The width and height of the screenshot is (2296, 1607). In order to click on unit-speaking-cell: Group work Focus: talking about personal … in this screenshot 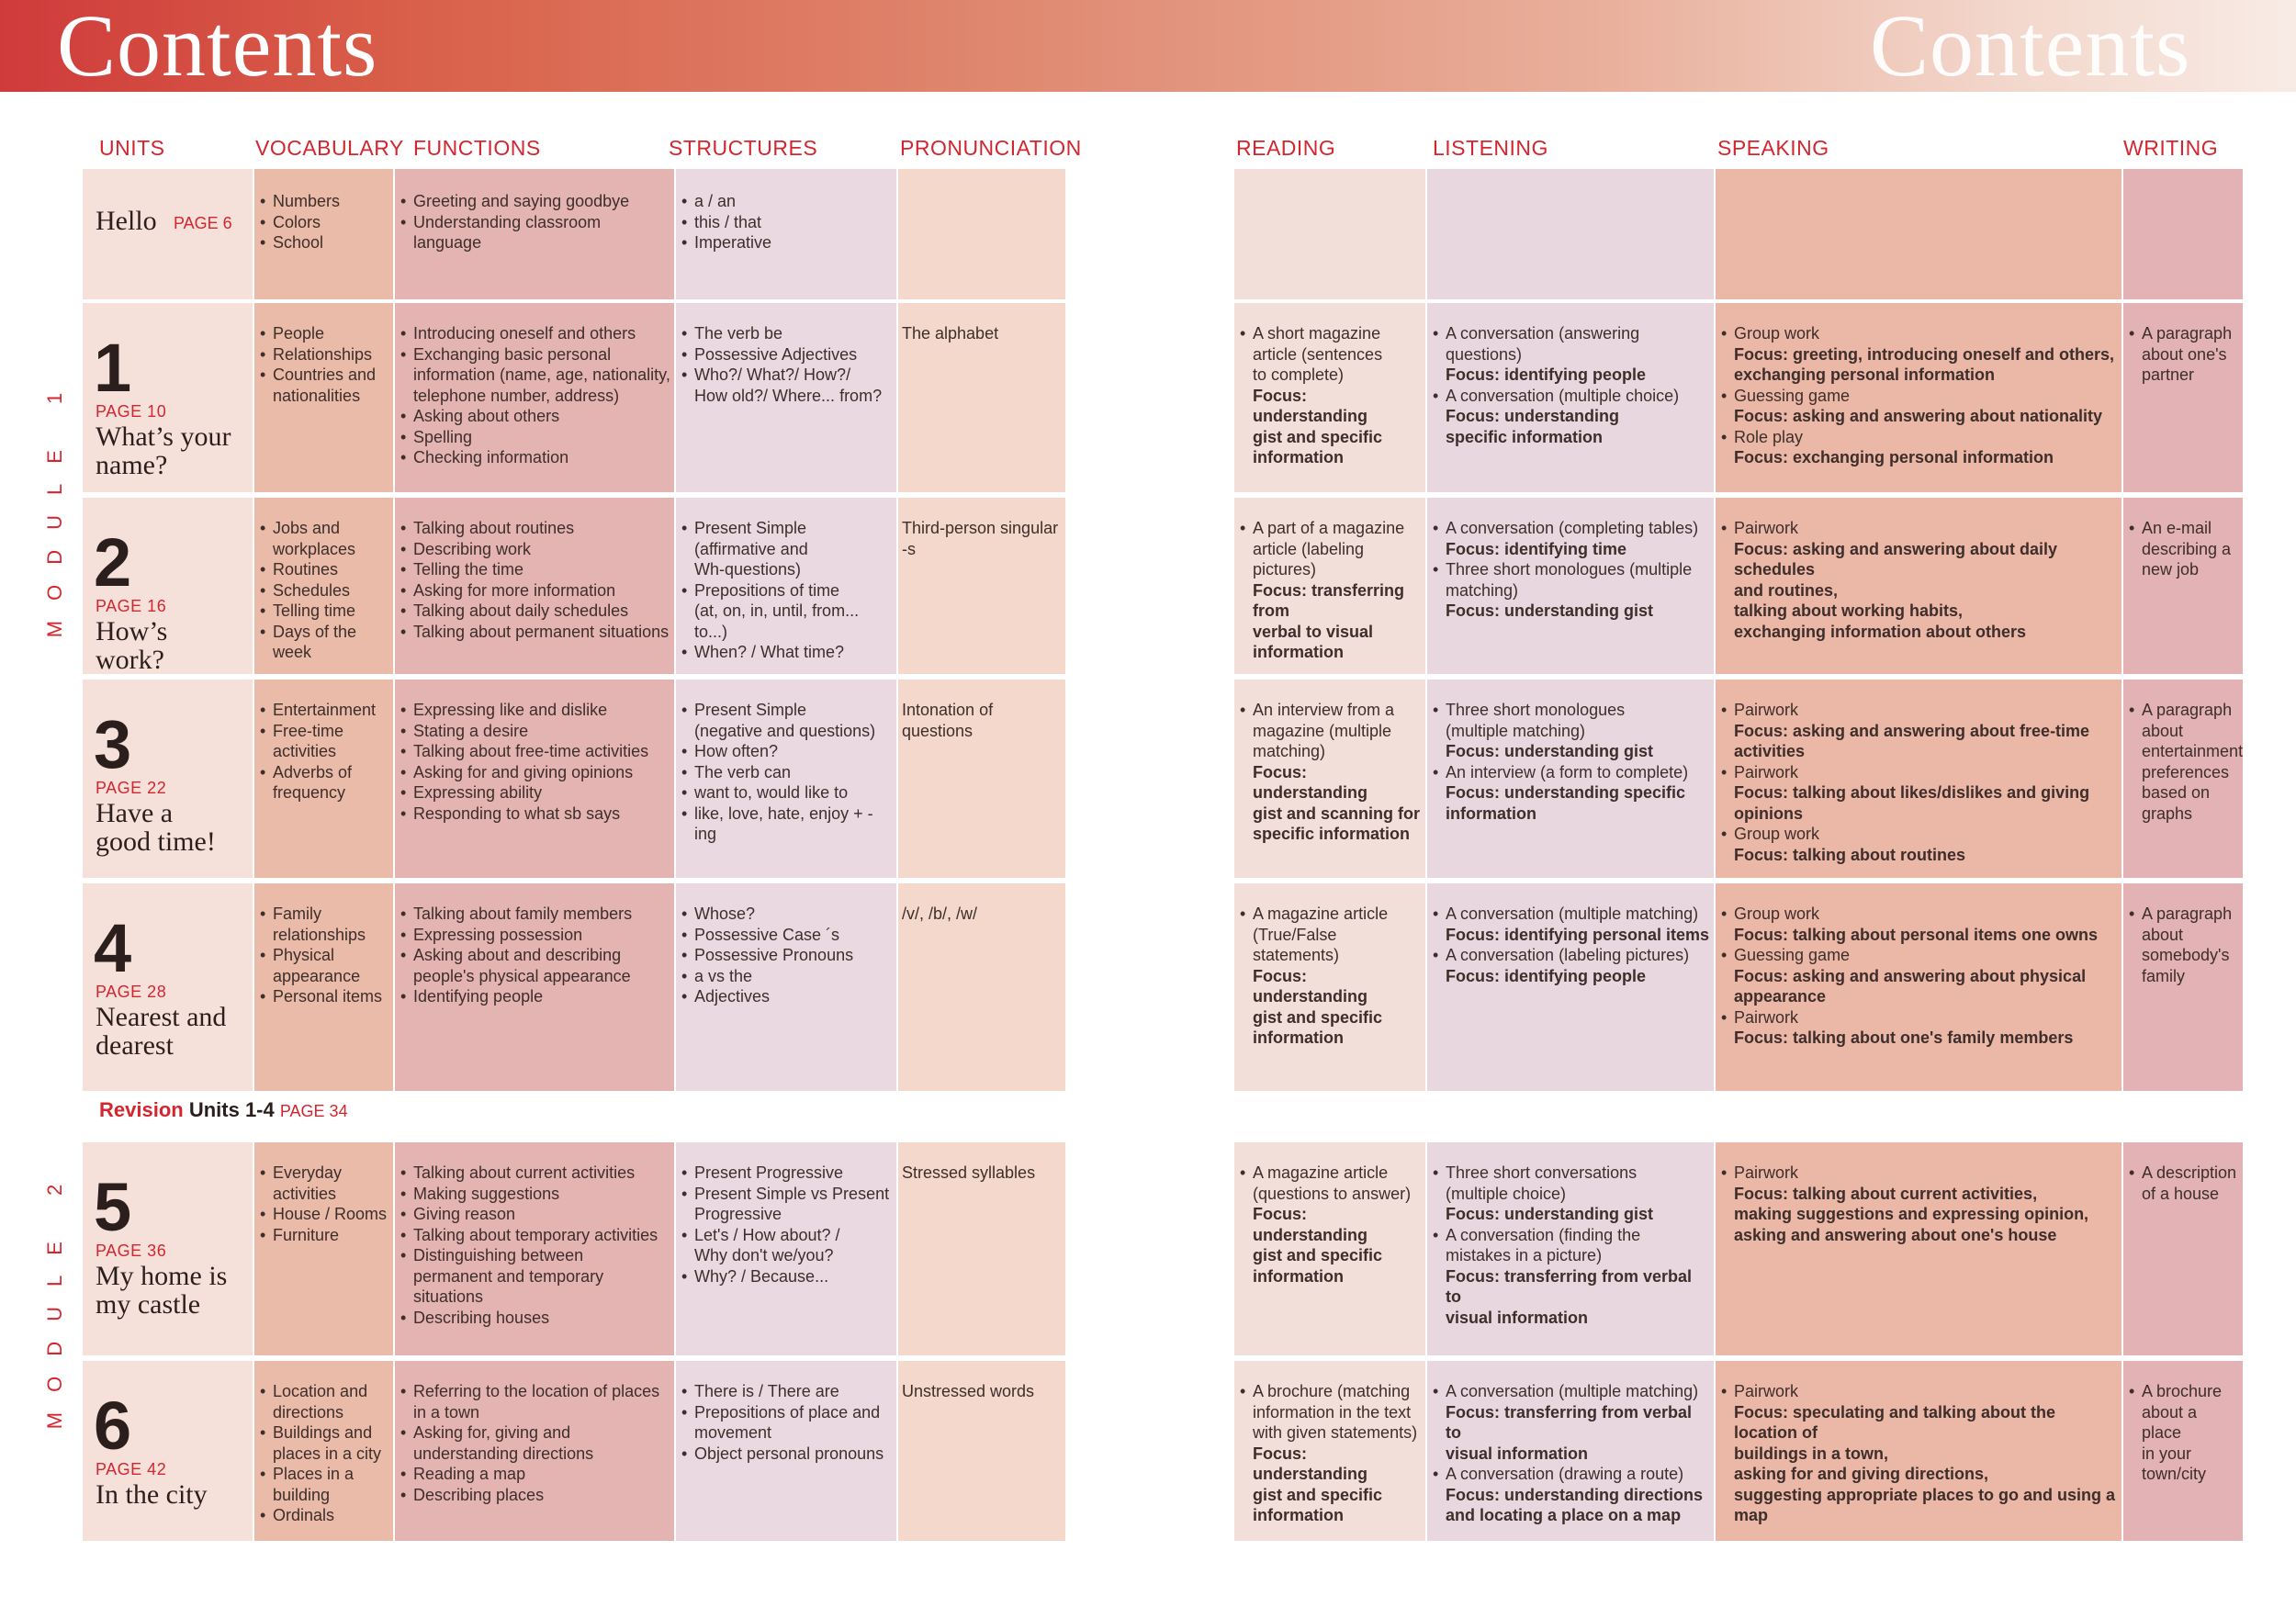, I will do `click(1920, 976)`.